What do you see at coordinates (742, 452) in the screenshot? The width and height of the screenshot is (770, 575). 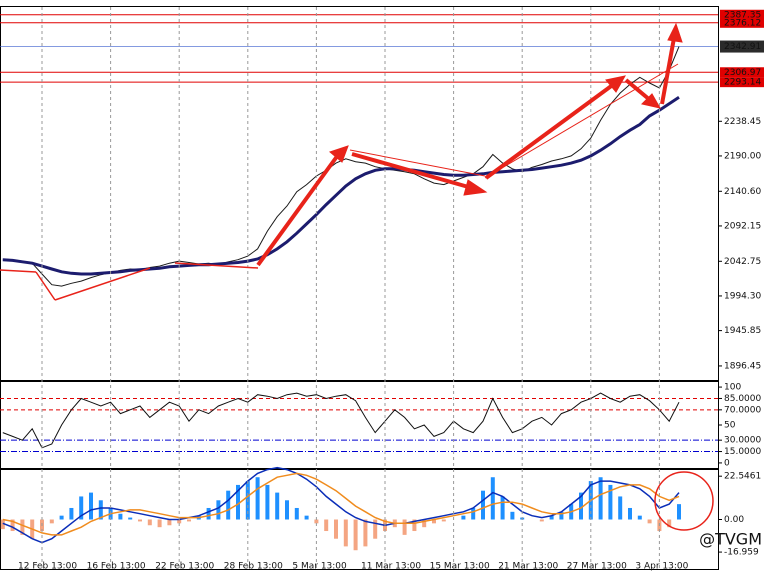 I see `y-tick-label: 15.0000` at bounding box center [742, 452].